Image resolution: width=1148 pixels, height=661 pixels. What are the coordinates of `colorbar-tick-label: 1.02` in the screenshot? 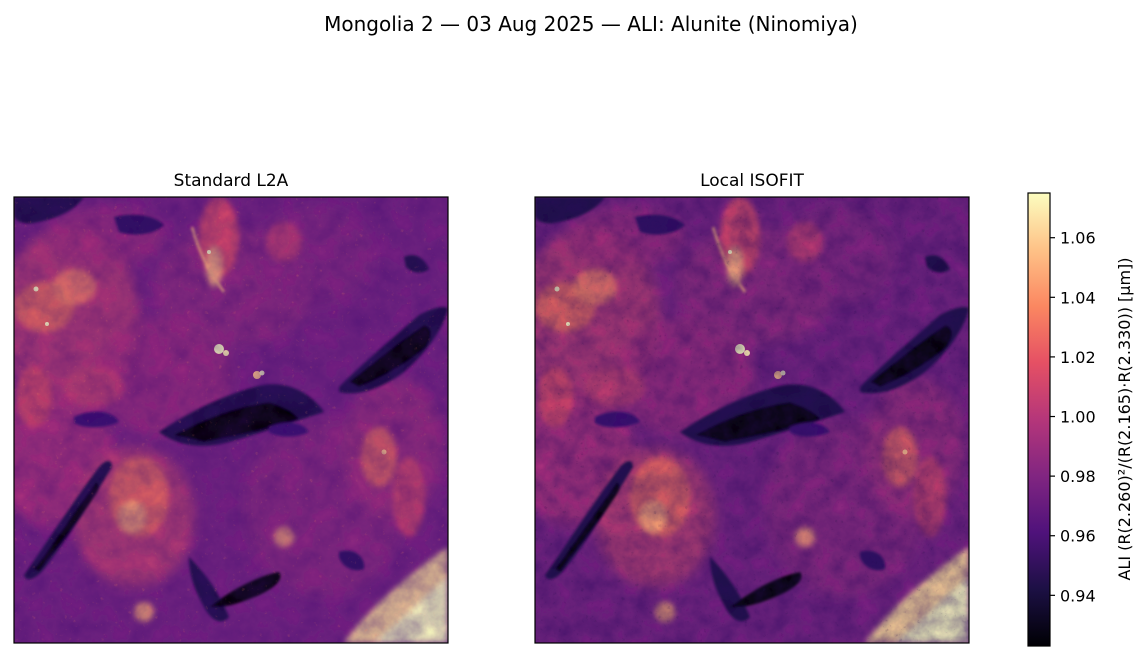 It's located at (1078, 357).